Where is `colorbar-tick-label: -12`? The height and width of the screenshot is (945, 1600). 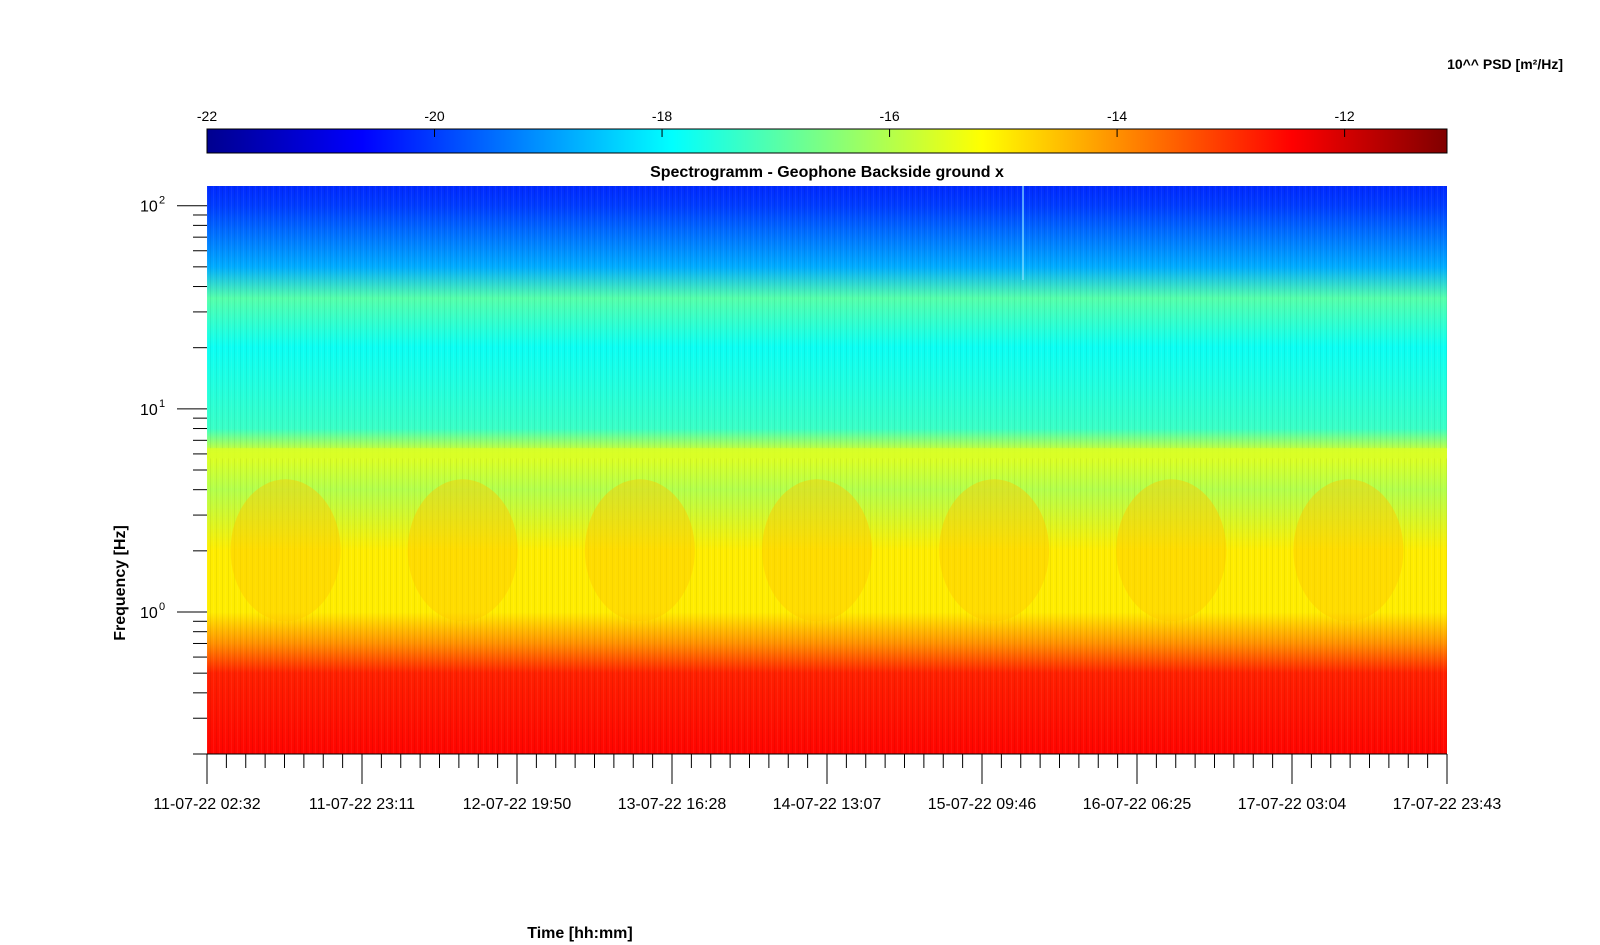 colorbar-tick-label: -12 is located at coordinates (1344, 116).